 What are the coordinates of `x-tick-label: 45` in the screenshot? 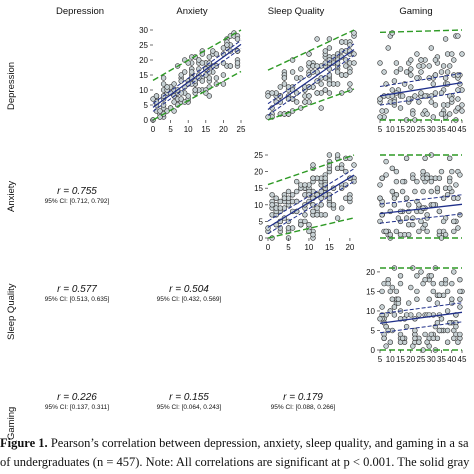 It's located at (462, 359).